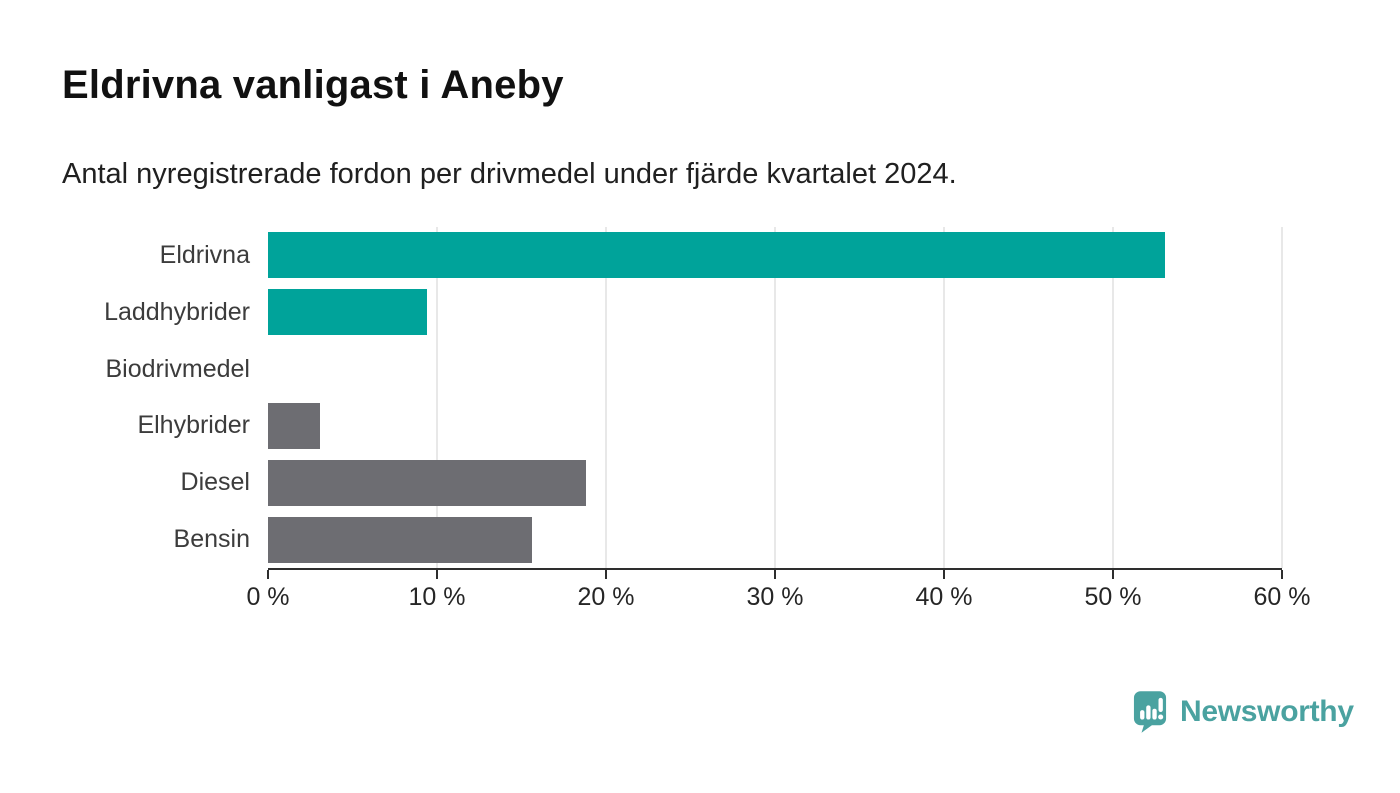 This screenshot has width=1400, height=793. What do you see at coordinates (294, 425) in the screenshot?
I see `bar-elhybrider` at bounding box center [294, 425].